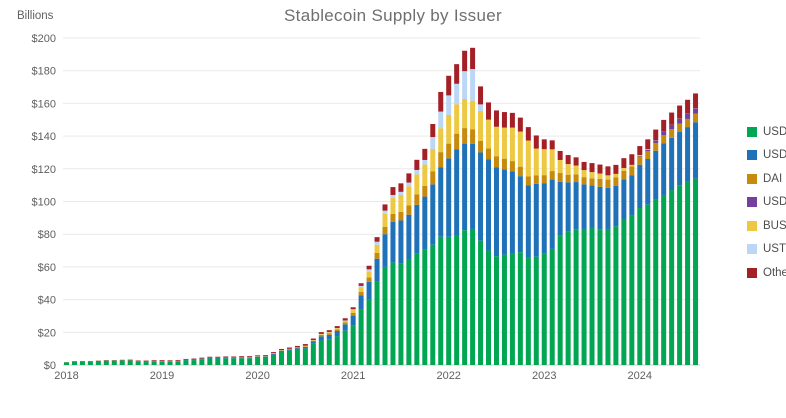 The image size is (786, 418). What do you see at coordinates (766, 203) in the screenshot?
I see `legend-item-usde: USDe` at bounding box center [766, 203].